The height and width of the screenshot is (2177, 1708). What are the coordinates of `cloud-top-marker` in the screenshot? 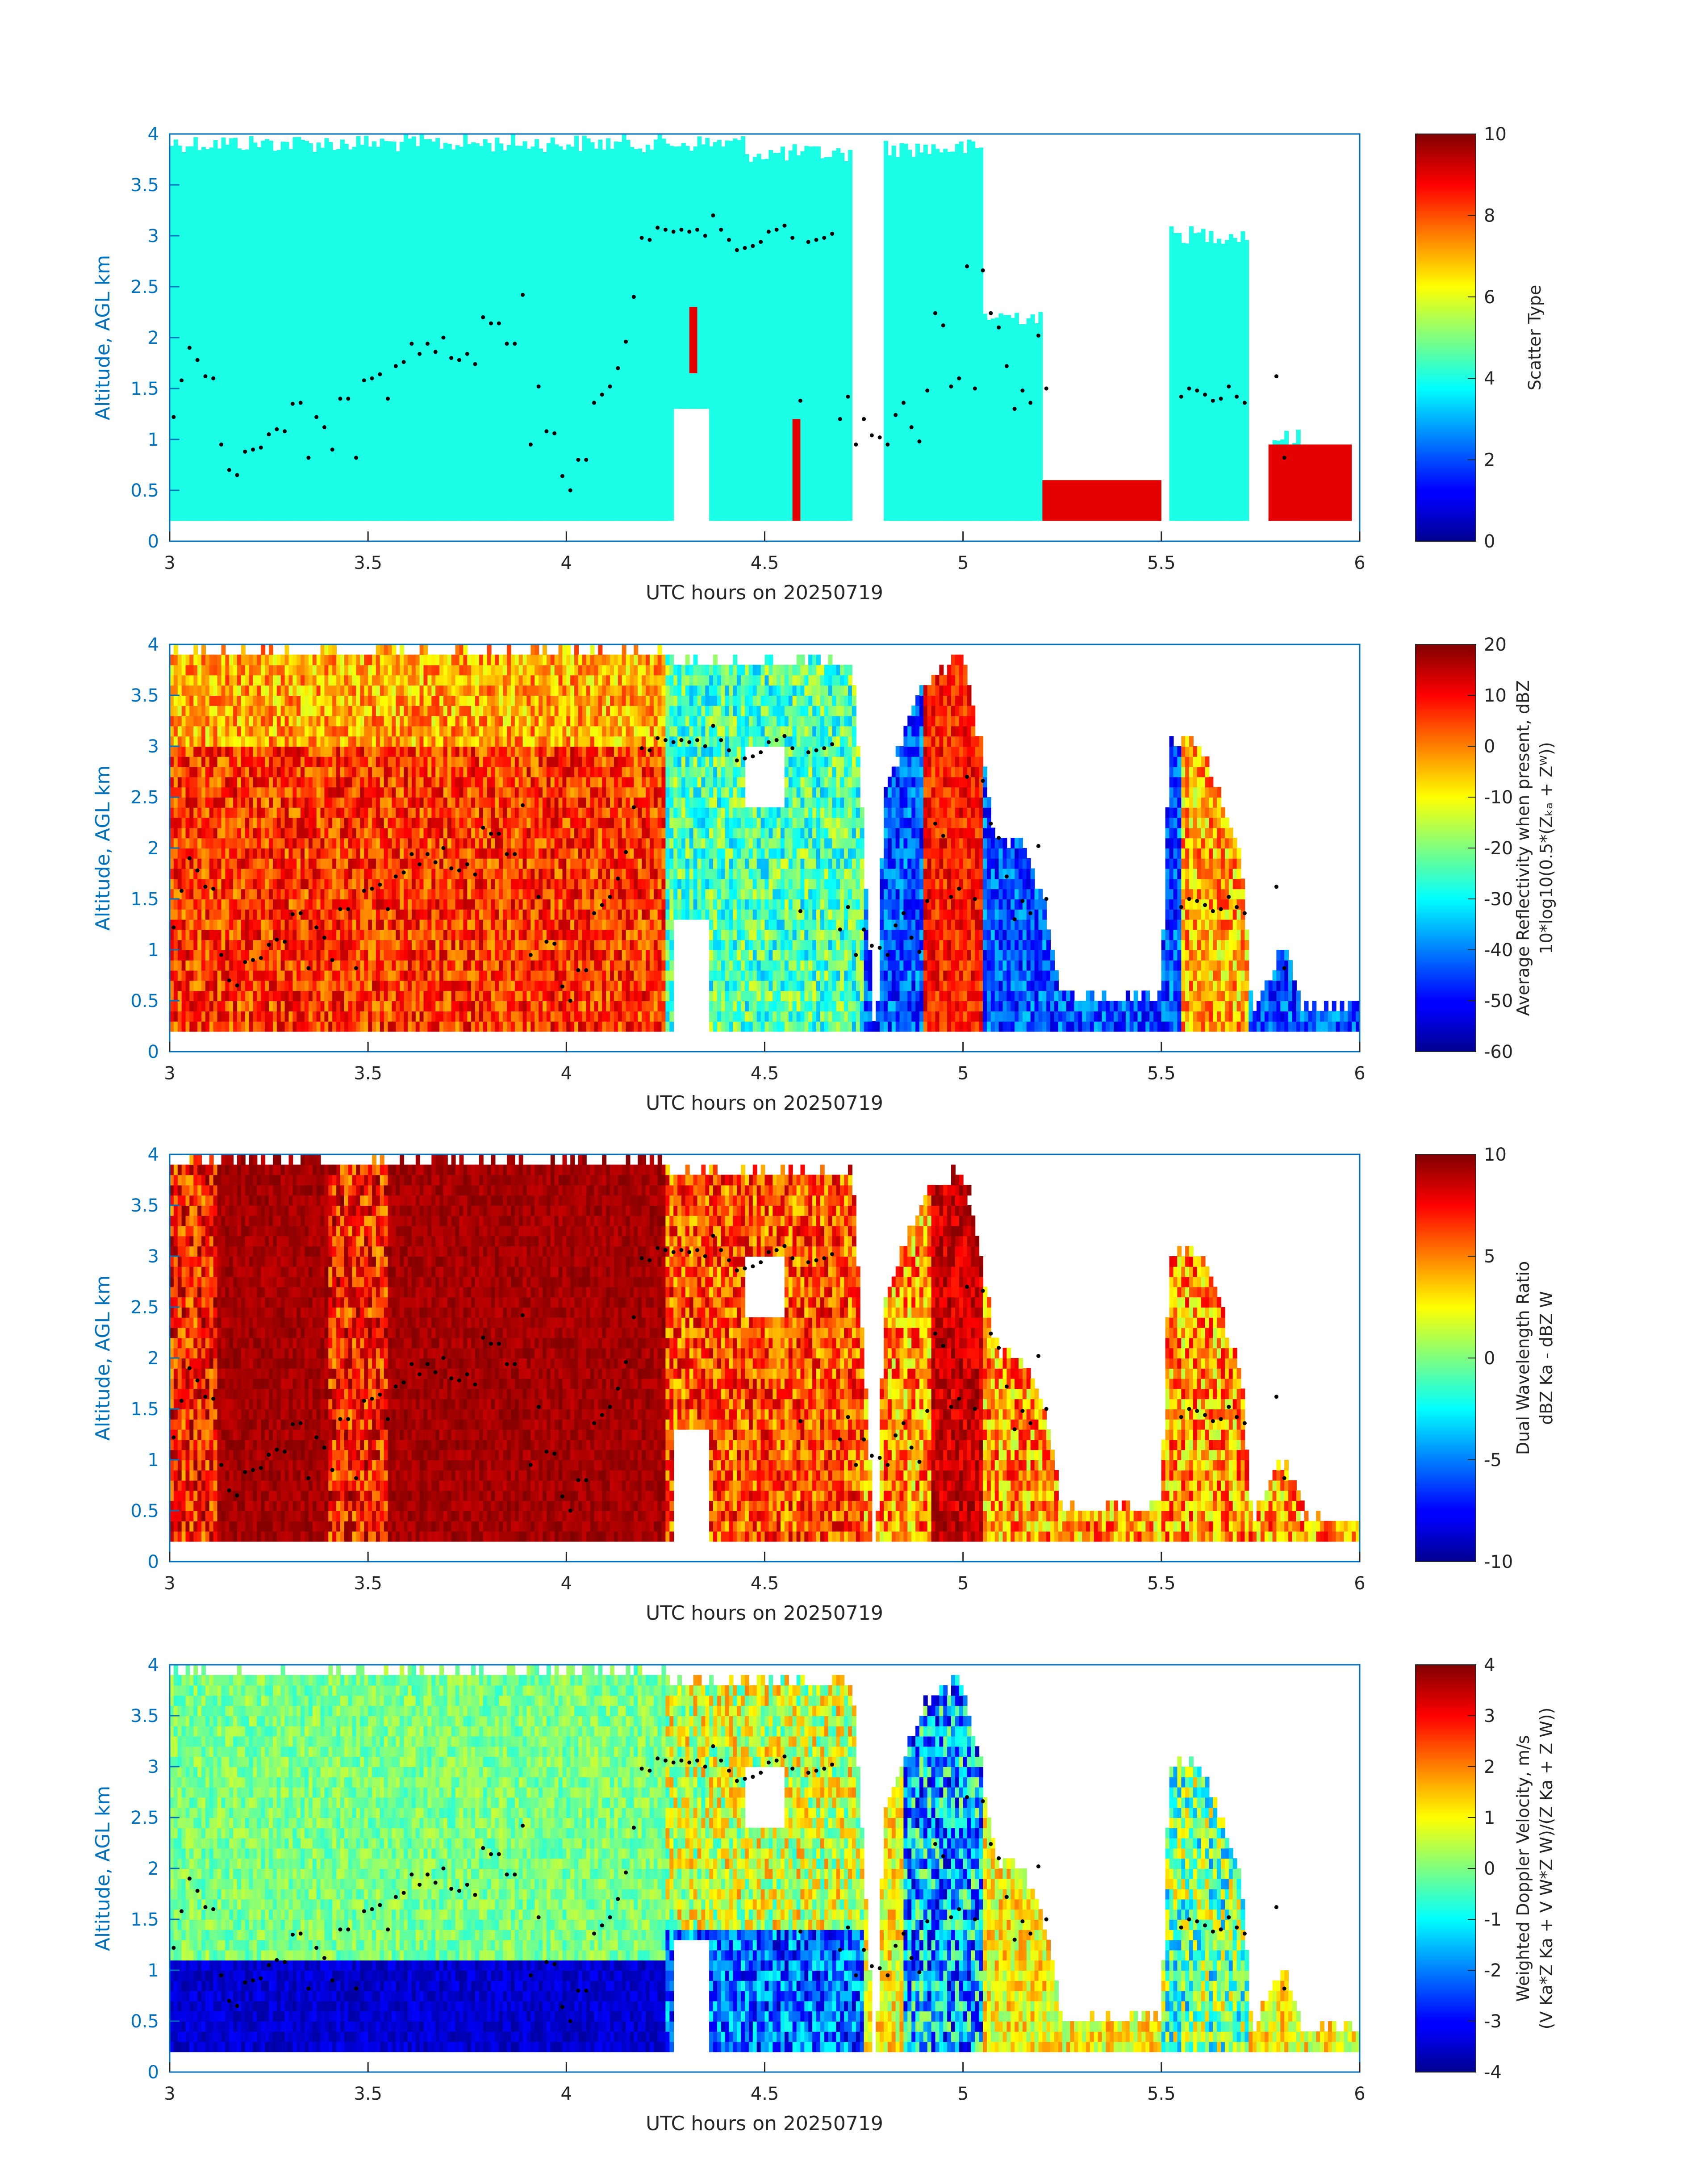 It's located at (507, 344).